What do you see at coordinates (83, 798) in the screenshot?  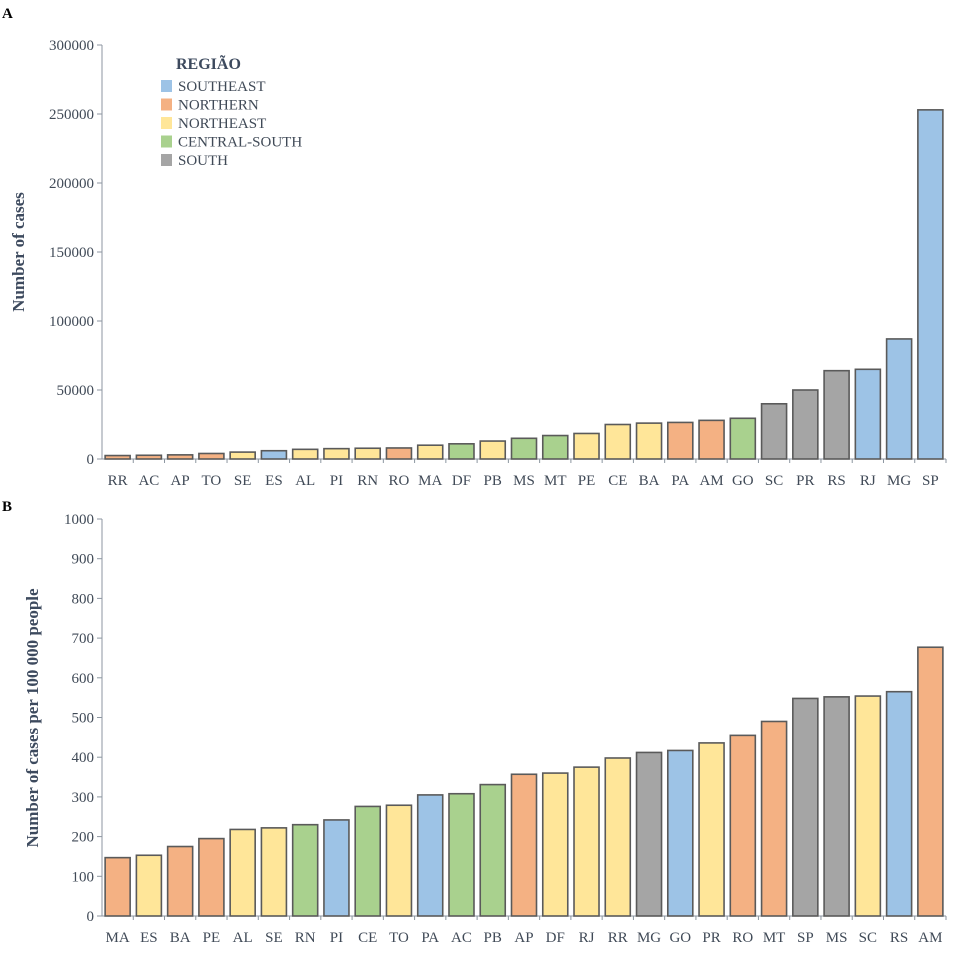 I see `y-tick-label: 300` at bounding box center [83, 798].